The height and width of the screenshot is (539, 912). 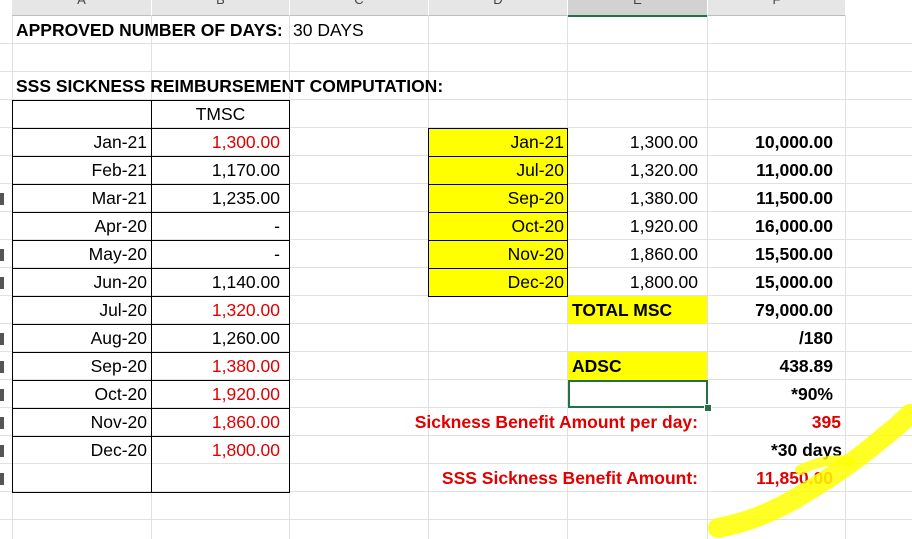 I want to click on left-amount-cell: 1,235.00, so click(x=245, y=198).